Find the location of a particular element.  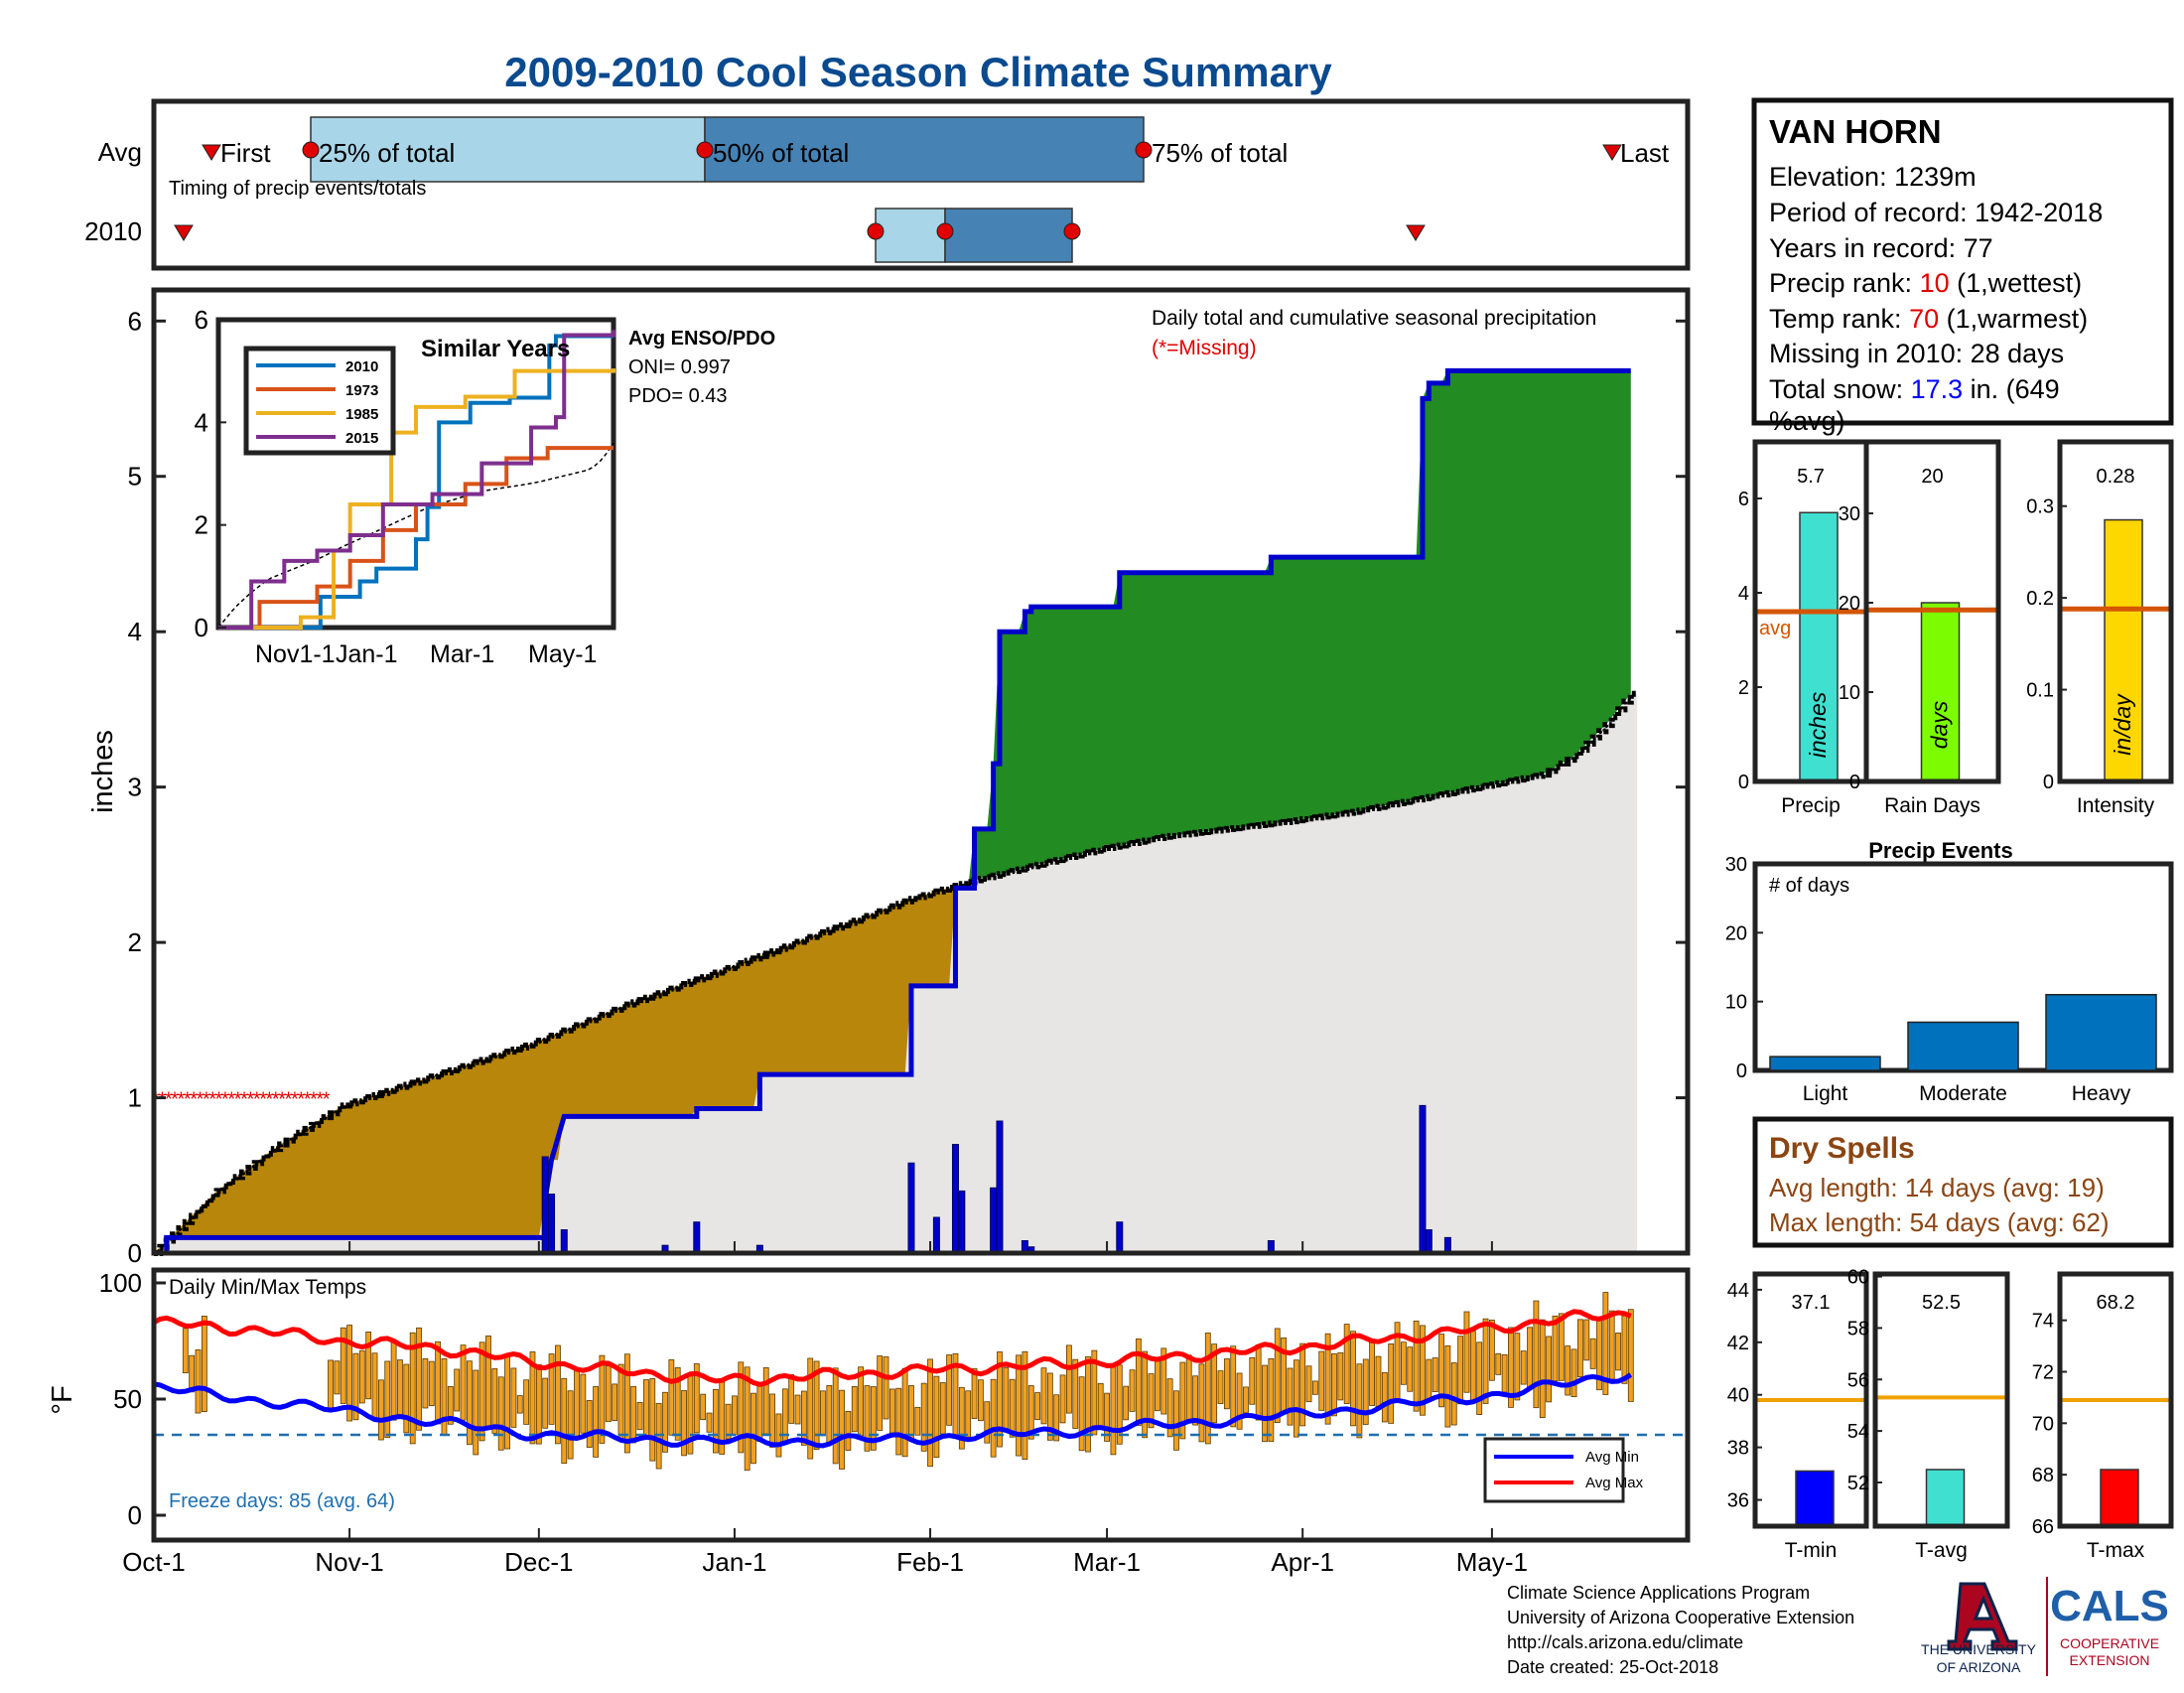

stat-chart-precip: 0 2 4 6 5.7 Precip inches avg is located at coordinates (1803, 628).